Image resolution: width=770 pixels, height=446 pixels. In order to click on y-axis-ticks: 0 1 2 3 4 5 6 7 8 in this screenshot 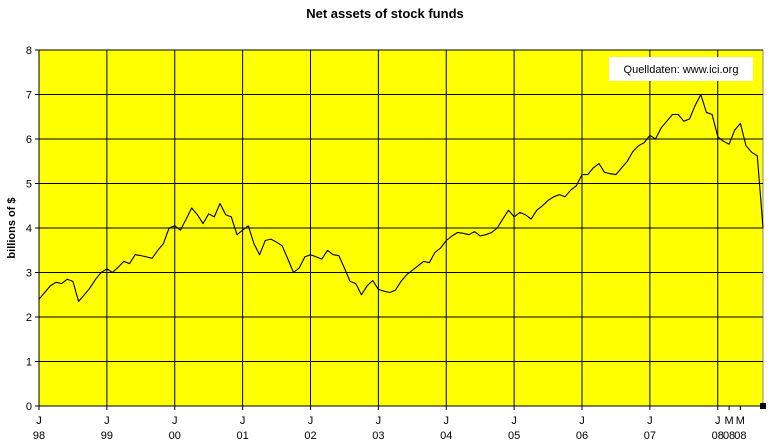, I will do `click(32, 229)`.